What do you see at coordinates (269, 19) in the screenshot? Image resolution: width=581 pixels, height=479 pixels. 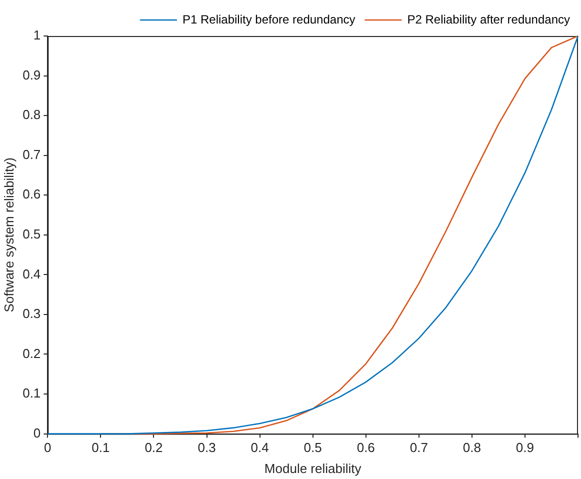 I see `legend-label: P1 Reliability before redundancy` at bounding box center [269, 19].